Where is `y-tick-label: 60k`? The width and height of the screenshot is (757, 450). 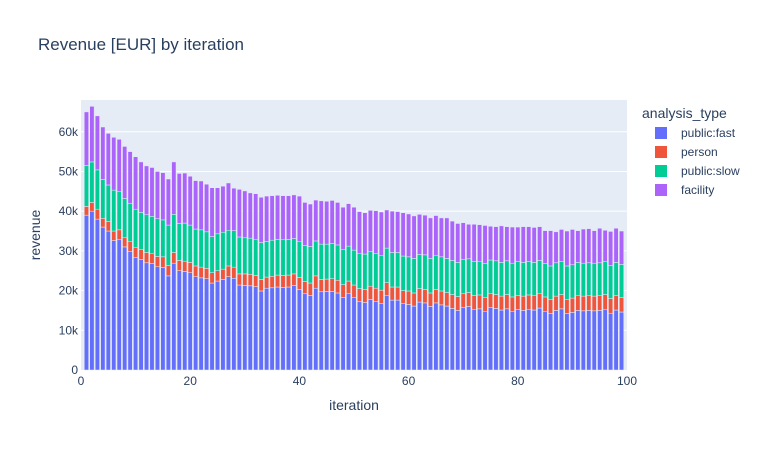 y-tick-label: 60k is located at coordinates (69, 132).